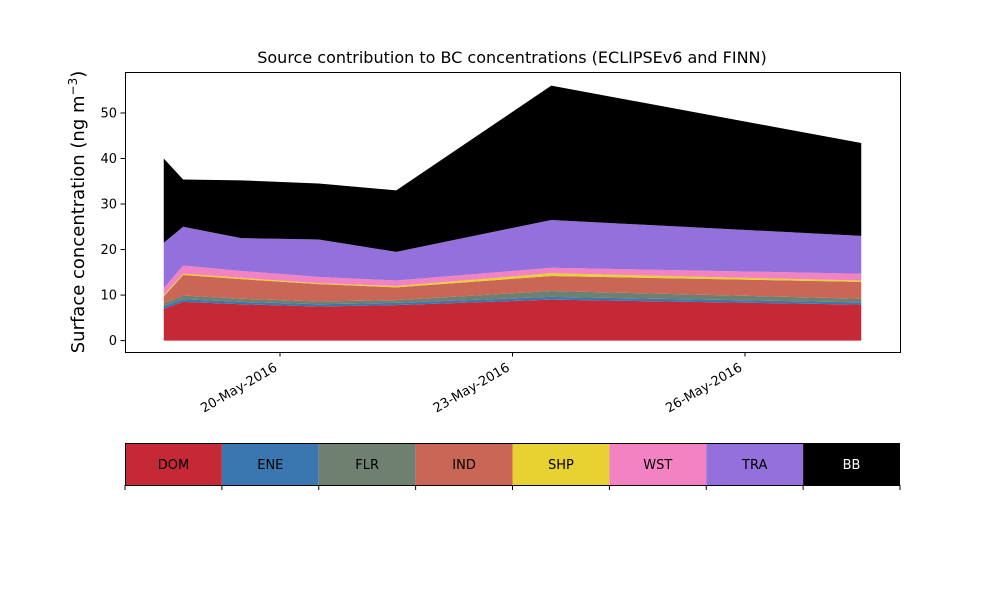  What do you see at coordinates (108, 296) in the screenshot?
I see `y-tick-label: 10` at bounding box center [108, 296].